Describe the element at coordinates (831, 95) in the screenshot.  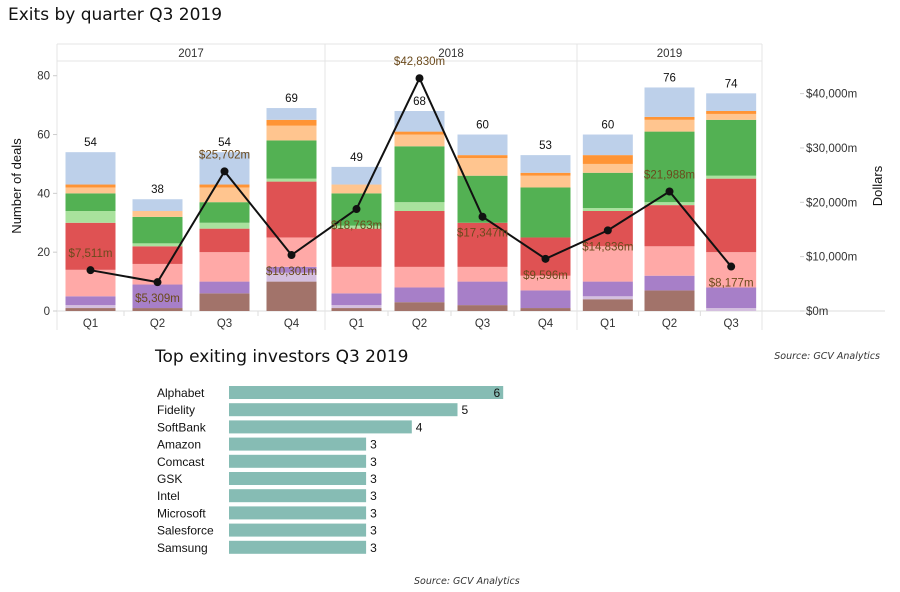
I see `y2-tick-label: $40,000m` at that location.